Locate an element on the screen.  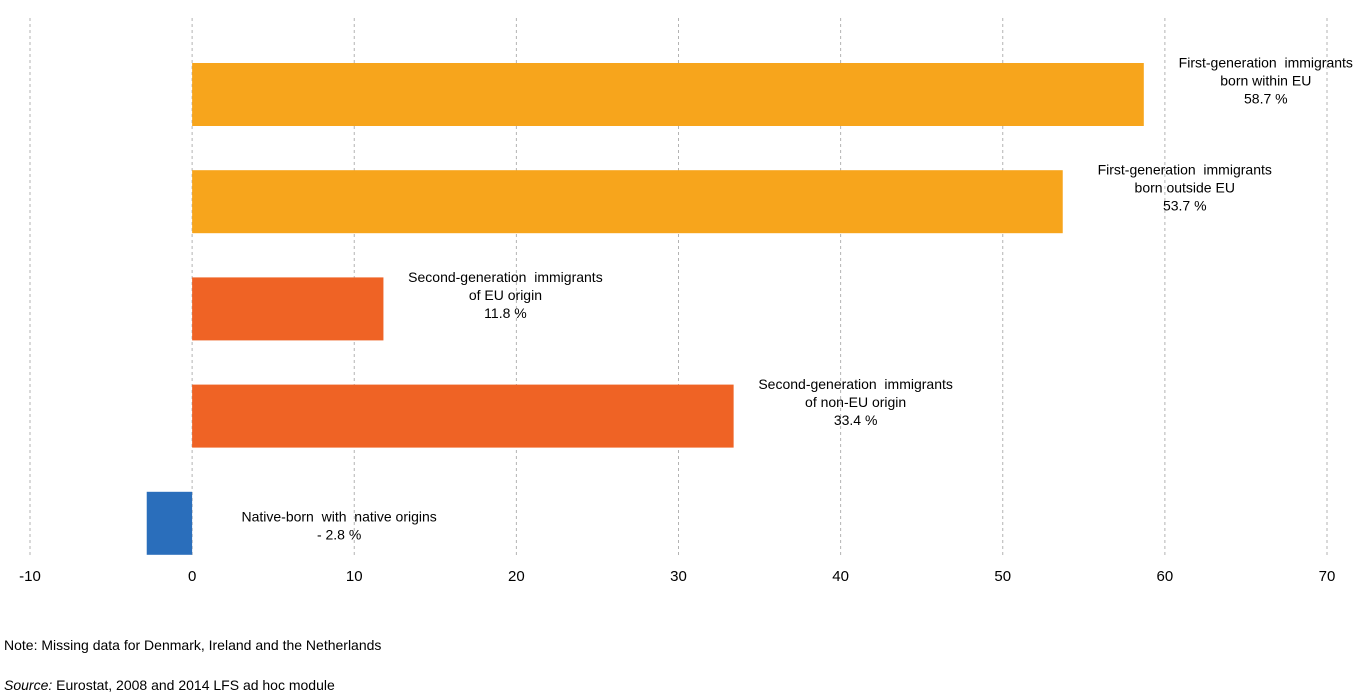
bar-value-label: 53.7 % is located at coordinates (1185, 206).